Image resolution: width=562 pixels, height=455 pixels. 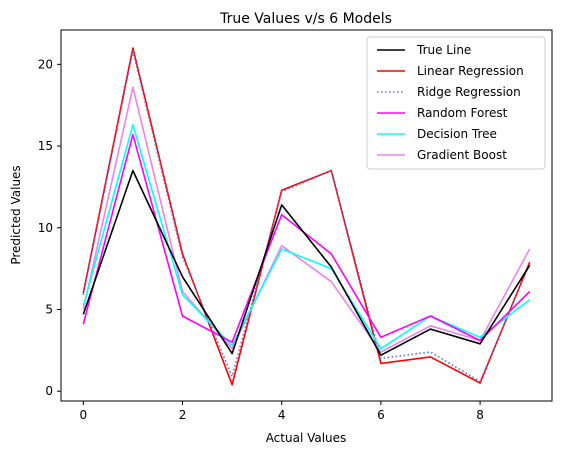 What do you see at coordinates (49, 391) in the screenshot?
I see `y-tick-label: 0` at bounding box center [49, 391].